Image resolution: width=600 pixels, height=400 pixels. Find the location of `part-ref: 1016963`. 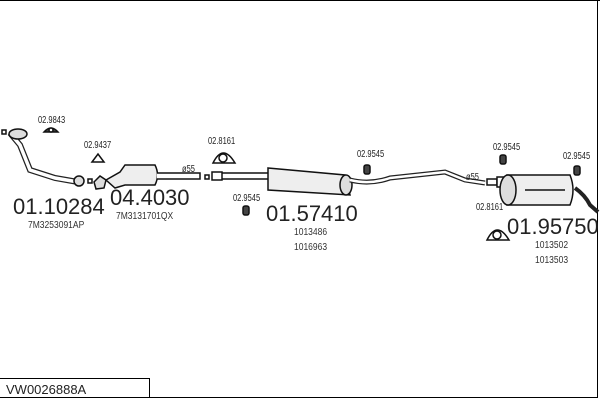

part-ref: 1016963 is located at coordinates (311, 247).